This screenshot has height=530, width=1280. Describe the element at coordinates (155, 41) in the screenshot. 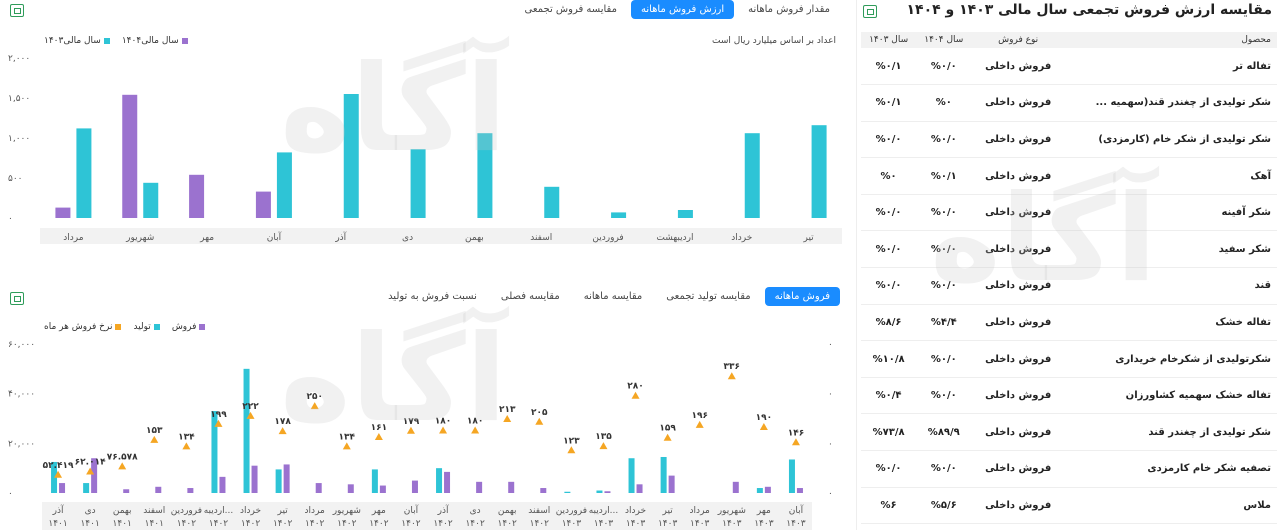

I see `legend-item-1404: سال مالی۱۴۰۴` at that location.